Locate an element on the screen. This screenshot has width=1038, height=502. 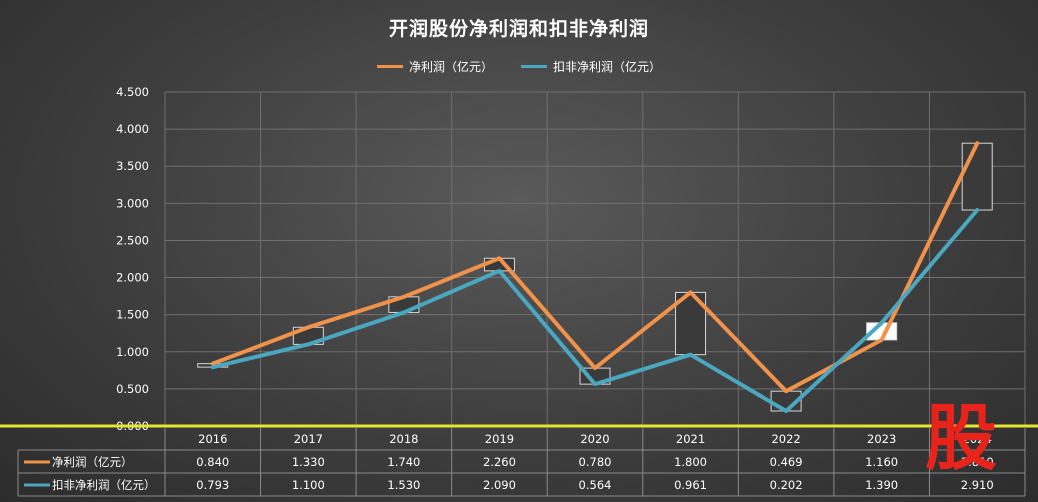
data-label: 2.910 is located at coordinates (977, 485).